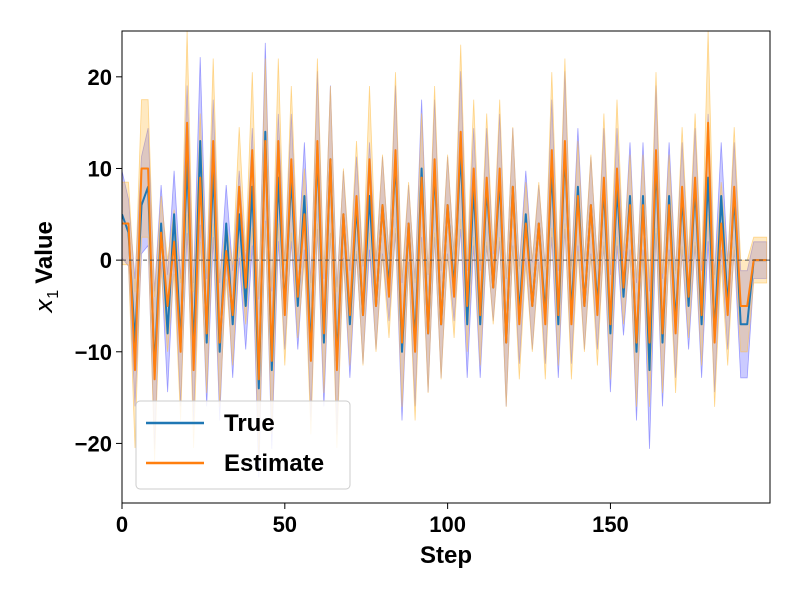  I want to click on y-tick-label: 0, so click(106, 260).